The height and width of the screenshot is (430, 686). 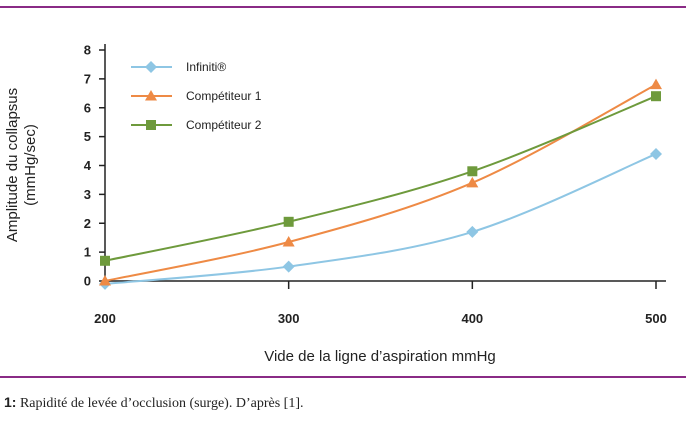 What do you see at coordinates (343, 377) in the screenshot?
I see `bottom-rule` at bounding box center [343, 377].